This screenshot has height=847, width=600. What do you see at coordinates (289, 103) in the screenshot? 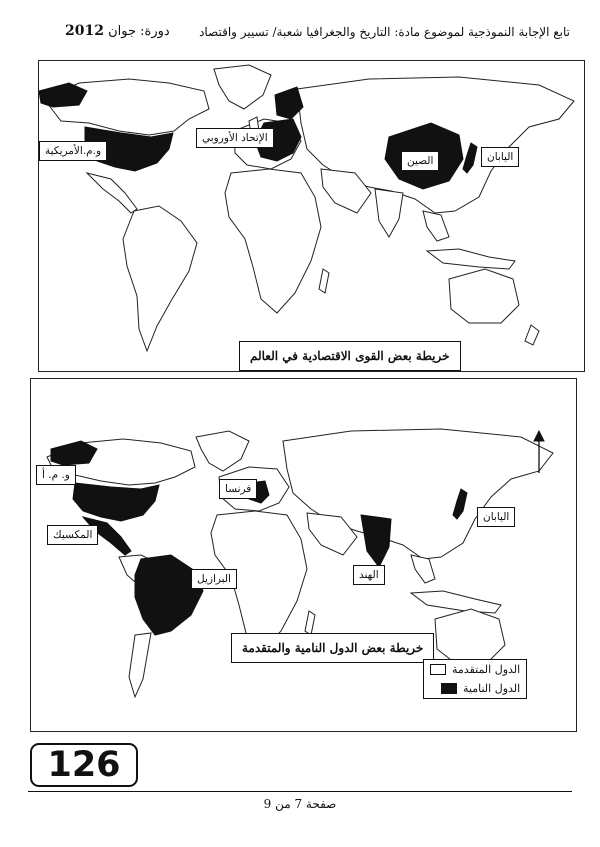
I see `scandinavia-shape` at bounding box center [289, 103].